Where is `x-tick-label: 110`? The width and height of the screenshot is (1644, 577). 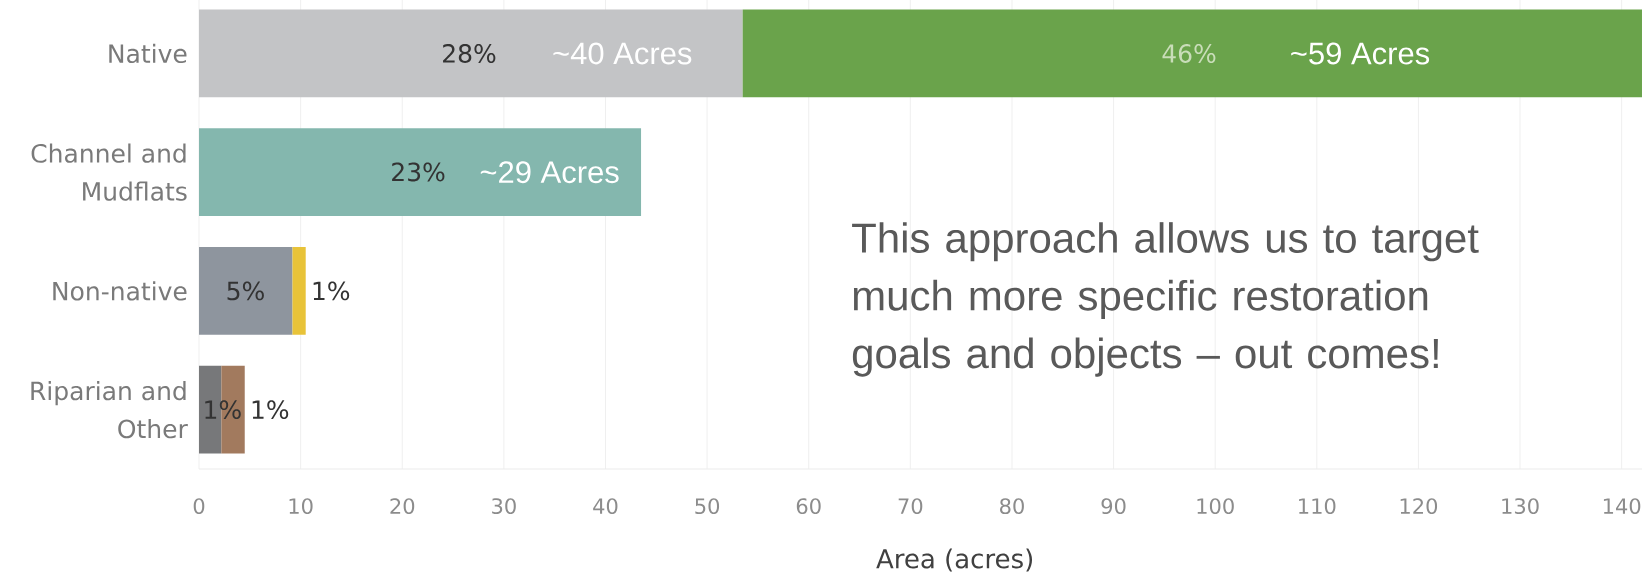 x-tick-label: 110 is located at coordinates (1317, 506).